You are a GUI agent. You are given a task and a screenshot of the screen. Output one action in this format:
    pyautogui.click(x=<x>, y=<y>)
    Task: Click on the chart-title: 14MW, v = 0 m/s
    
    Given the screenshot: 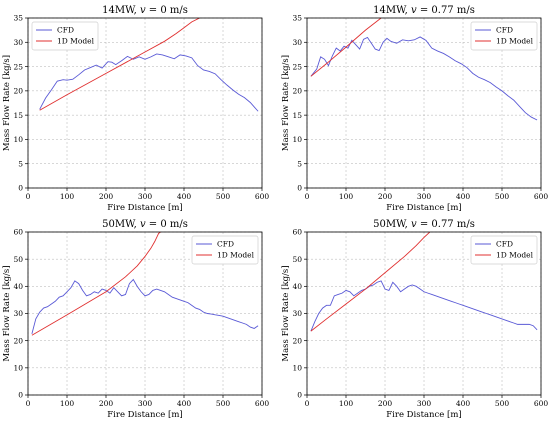 What is the action you would take?
    pyautogui.click(x=145, y=10)
    